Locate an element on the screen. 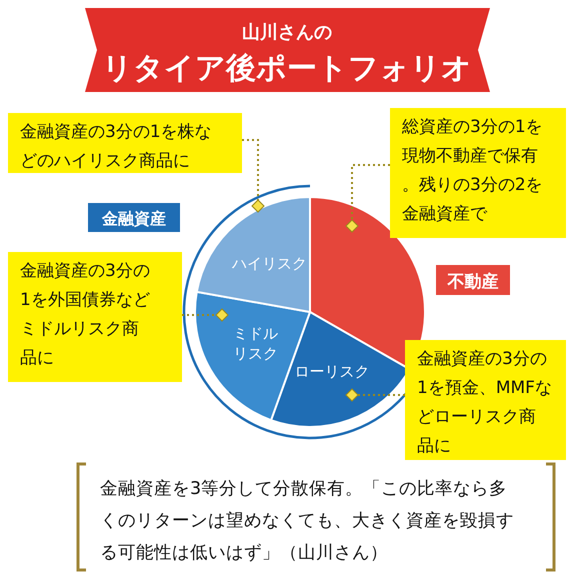  chart-title: リタイア後ポートフォリオ is located at coordinates (287, 68).